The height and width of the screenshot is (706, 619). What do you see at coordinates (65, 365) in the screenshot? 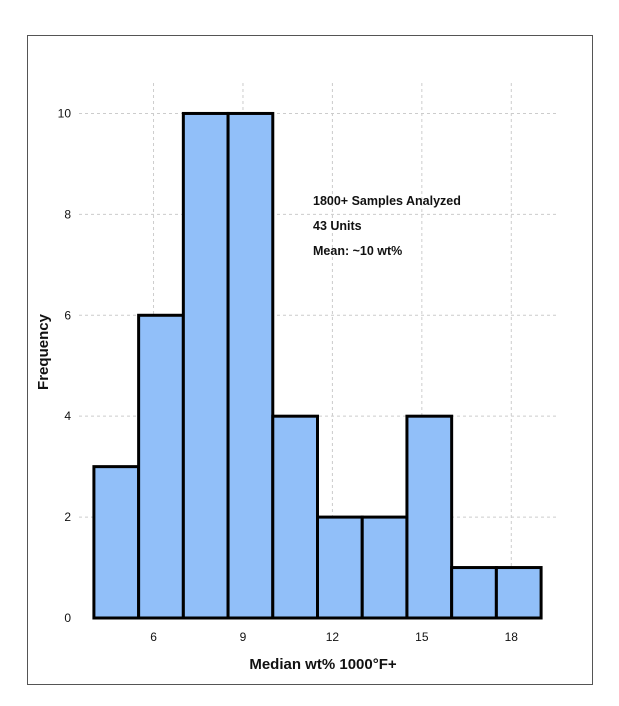
I see `y-axis-ticks: 0 2 4 6 8 10` at bounding box center [65, 365].